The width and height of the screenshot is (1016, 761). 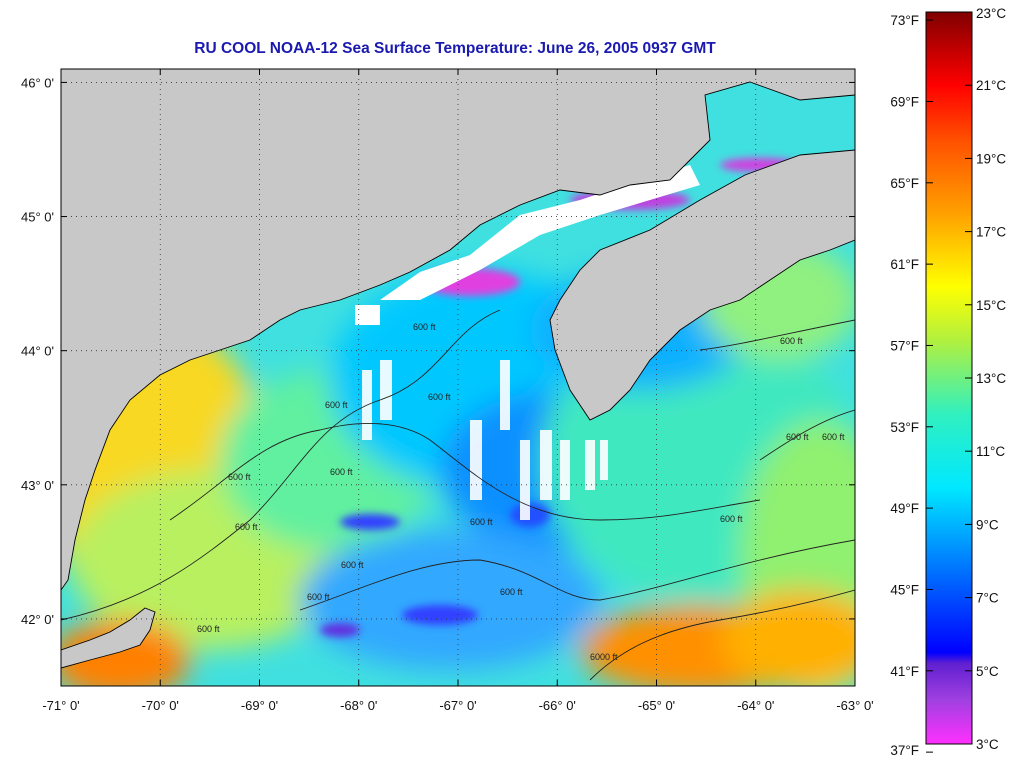 I want to click on land-nova-scotia, so click(x=702, y=285).